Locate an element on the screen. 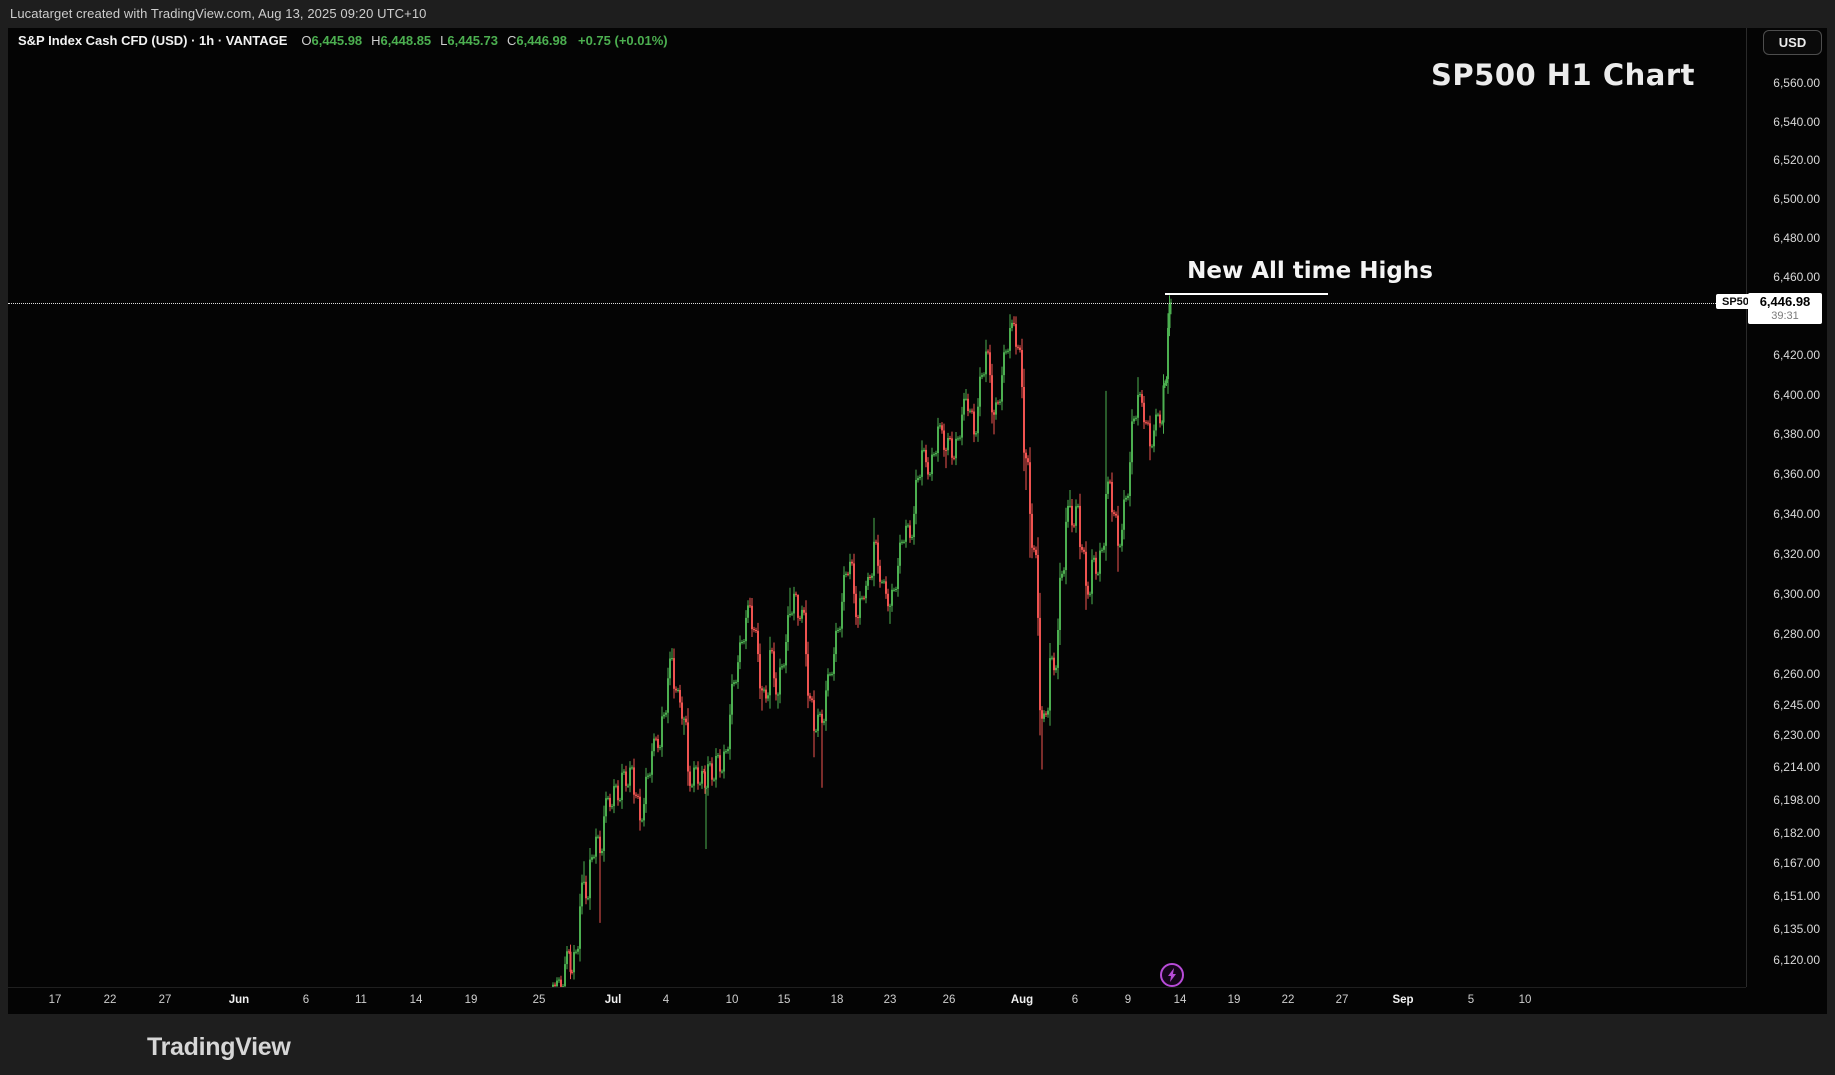  price-tick-label: 6,540.00 is located at coordinates (1796, 122).